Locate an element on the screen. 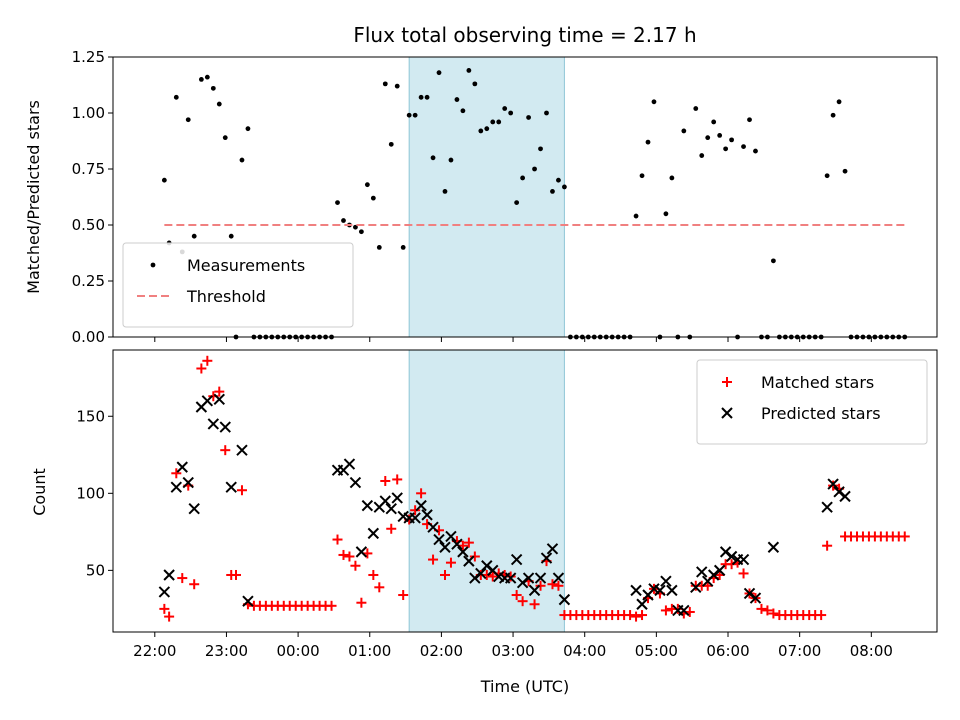 The height and width of the screenshot is (720, 960). predicted-stars-point-57-b is located at coordinates (660, 590).